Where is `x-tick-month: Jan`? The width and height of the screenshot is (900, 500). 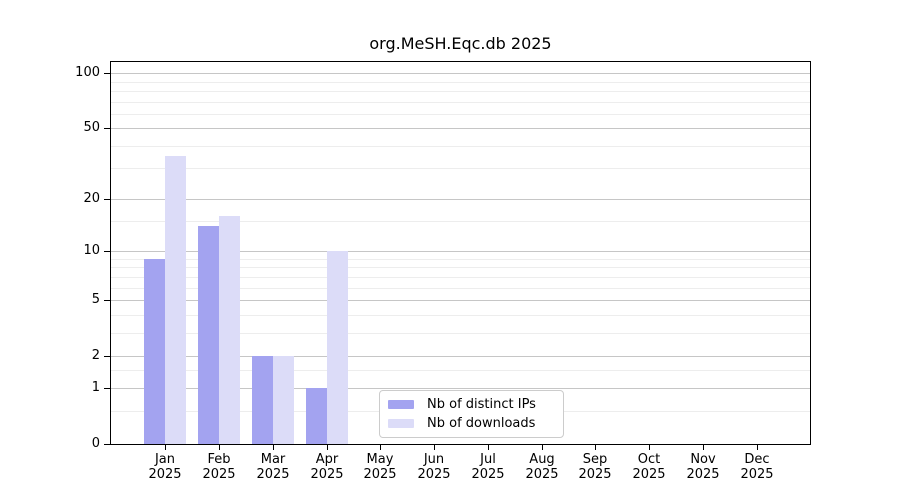
x-tick-month: Jan is located at coordinates (165, 459).